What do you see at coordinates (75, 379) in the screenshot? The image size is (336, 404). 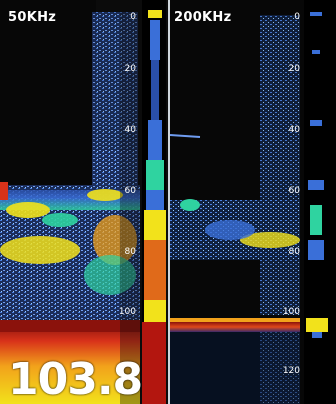 I see `depth-readout: 103.8` at bounding box center [75, 379].